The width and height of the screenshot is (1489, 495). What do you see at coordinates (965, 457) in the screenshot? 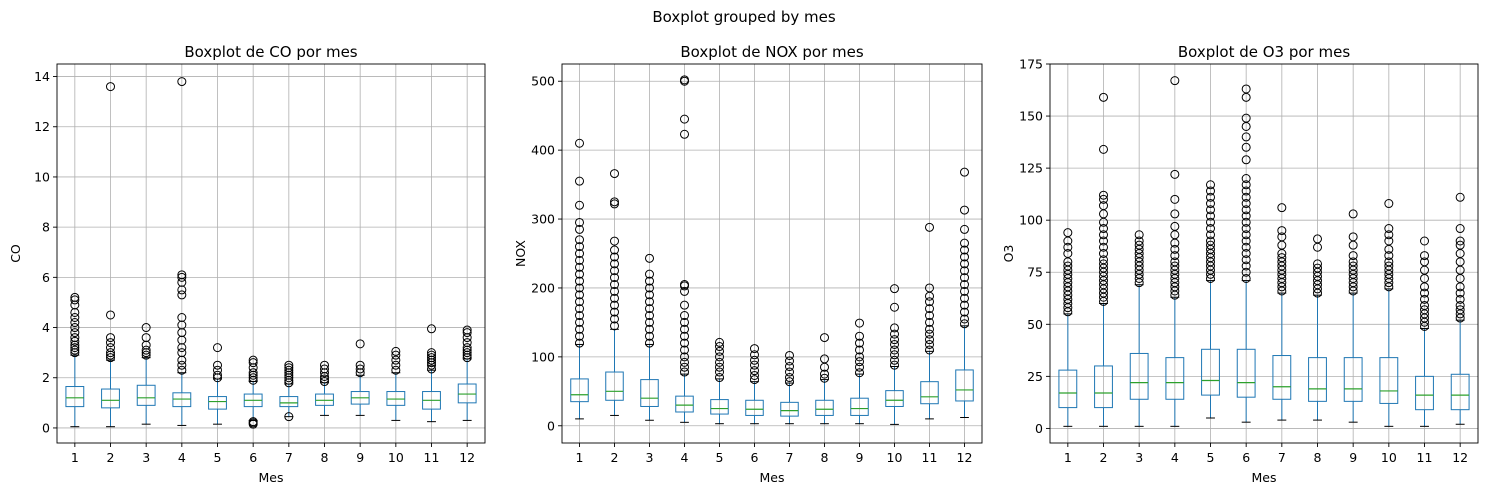
I see `x-tick-label: 12` at bounding box center [965, 457].